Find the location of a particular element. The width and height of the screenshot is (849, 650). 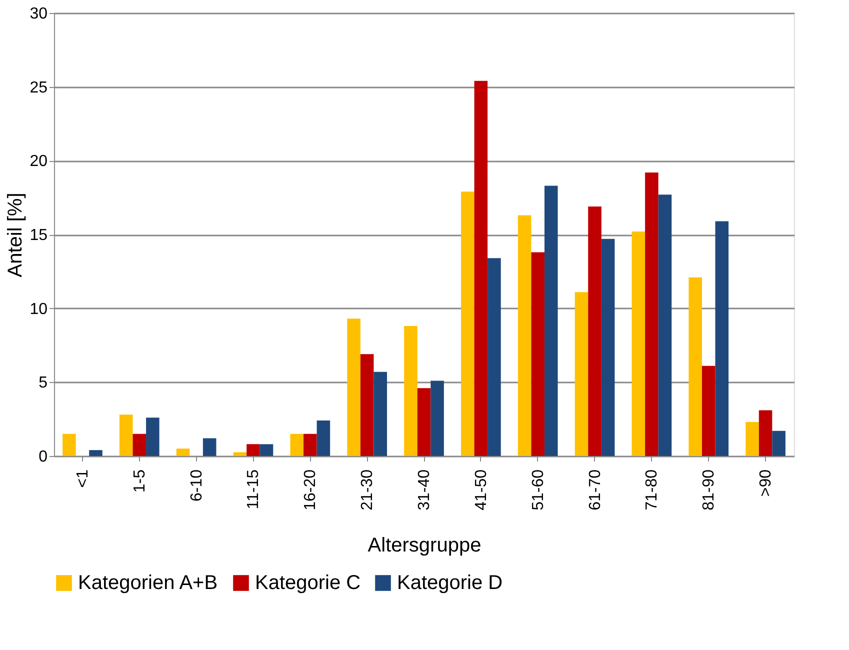

x-tick-label: <1 is located at coordinates (83, 478).